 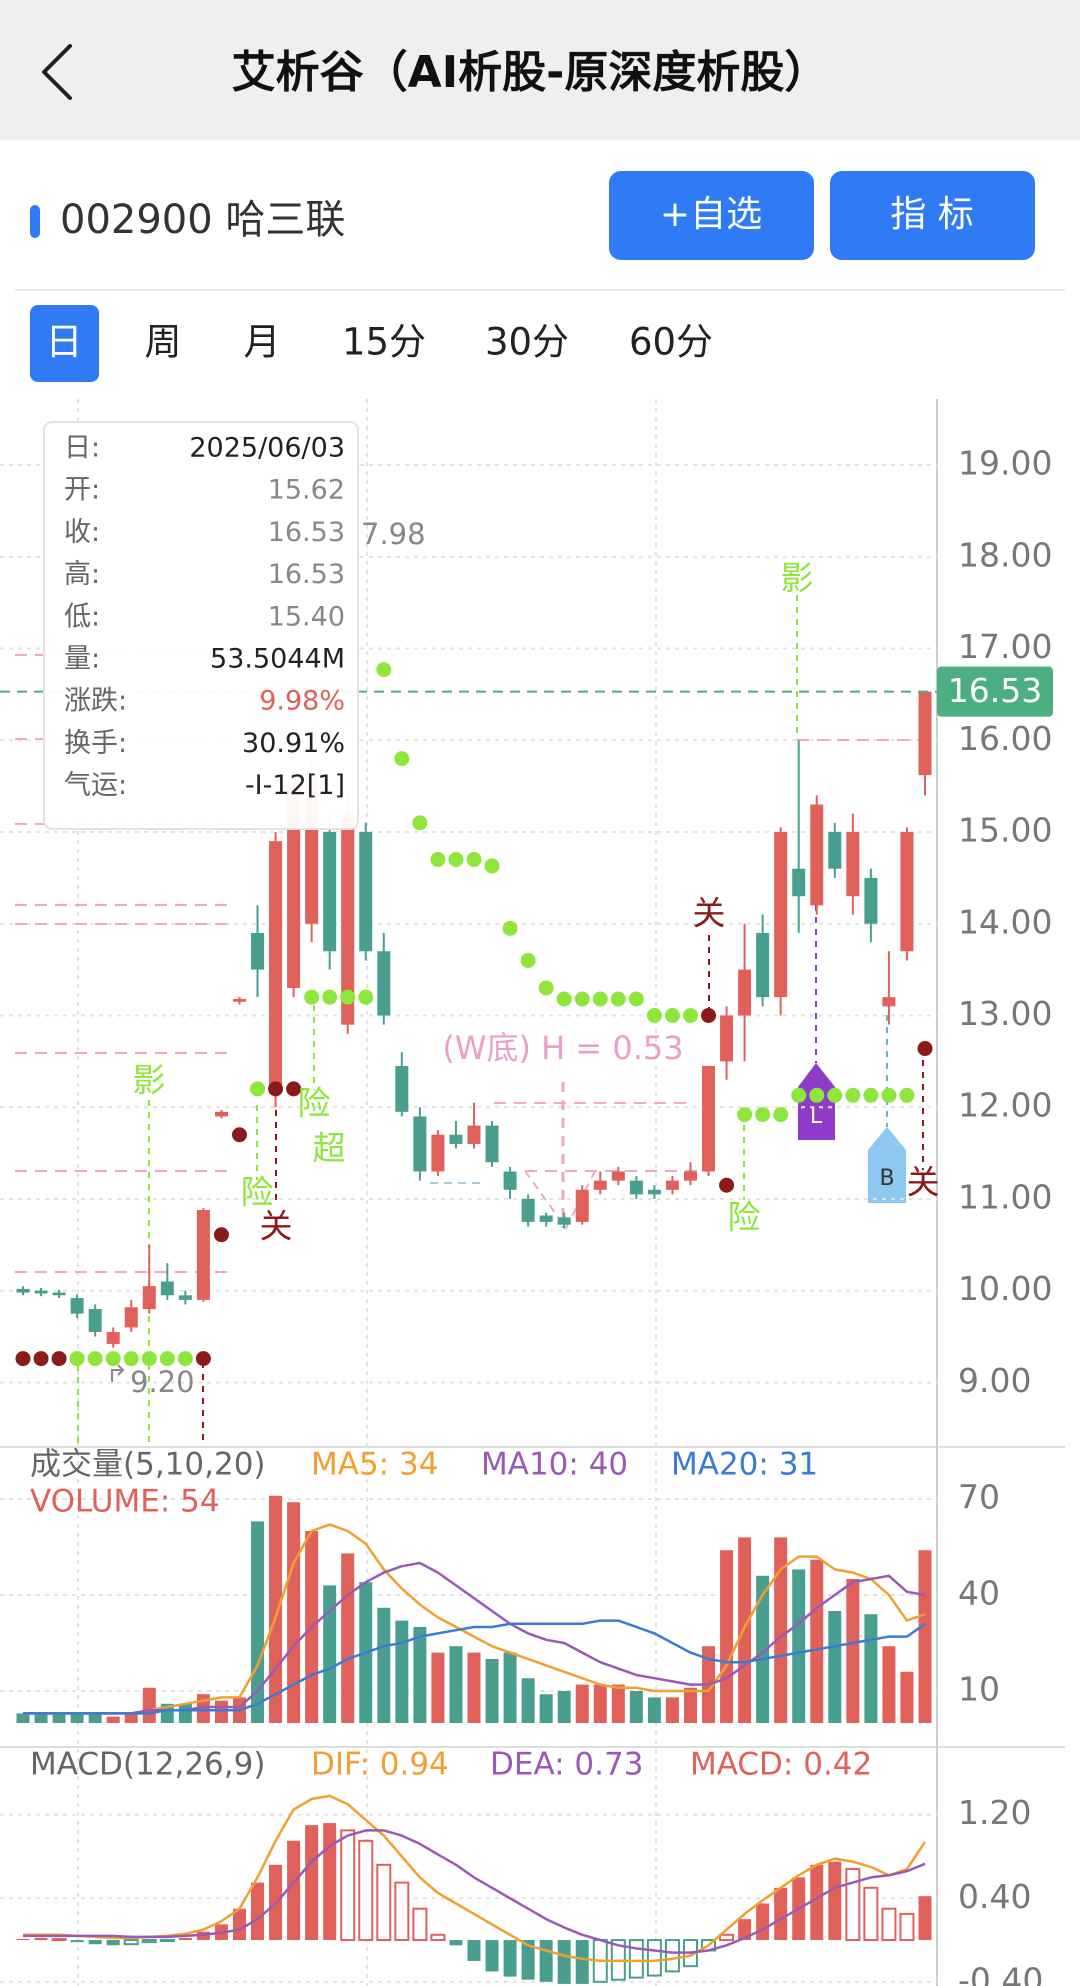 I want to click on tooltip-label: 收:, so click(x=82, y=532).